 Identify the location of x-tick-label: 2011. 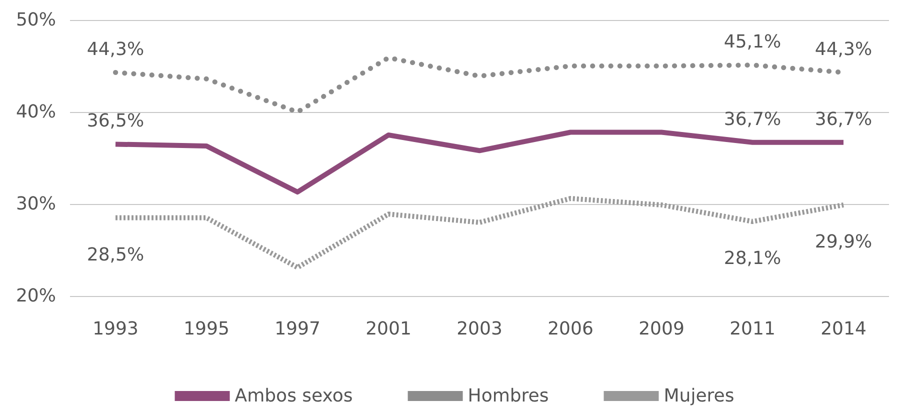
(753, 329).